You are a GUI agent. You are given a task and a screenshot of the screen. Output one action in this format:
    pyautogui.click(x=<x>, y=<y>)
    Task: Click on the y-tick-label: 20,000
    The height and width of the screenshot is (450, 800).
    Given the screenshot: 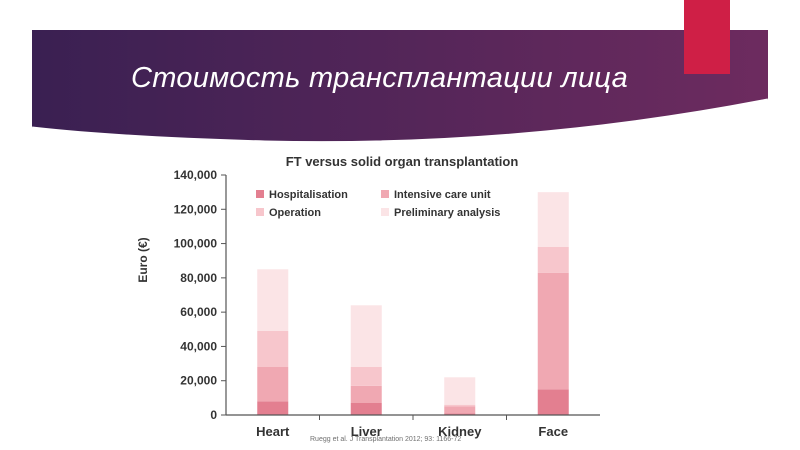 What is the action you would take?
    pyautogui.click(x=198, y=381)
    